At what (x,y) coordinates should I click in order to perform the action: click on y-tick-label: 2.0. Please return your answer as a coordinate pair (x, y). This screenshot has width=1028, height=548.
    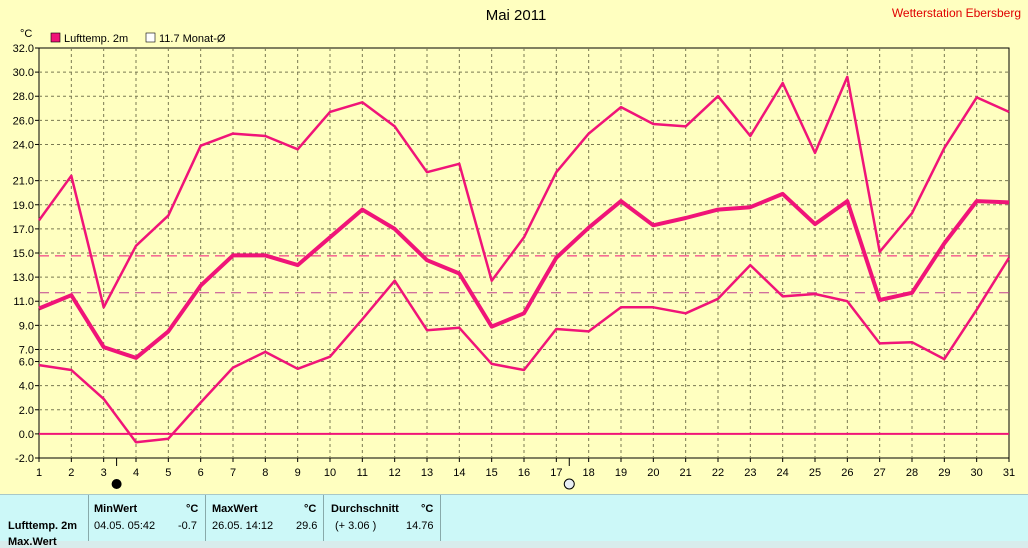
    Looking at the image, I should click on (26, 411).